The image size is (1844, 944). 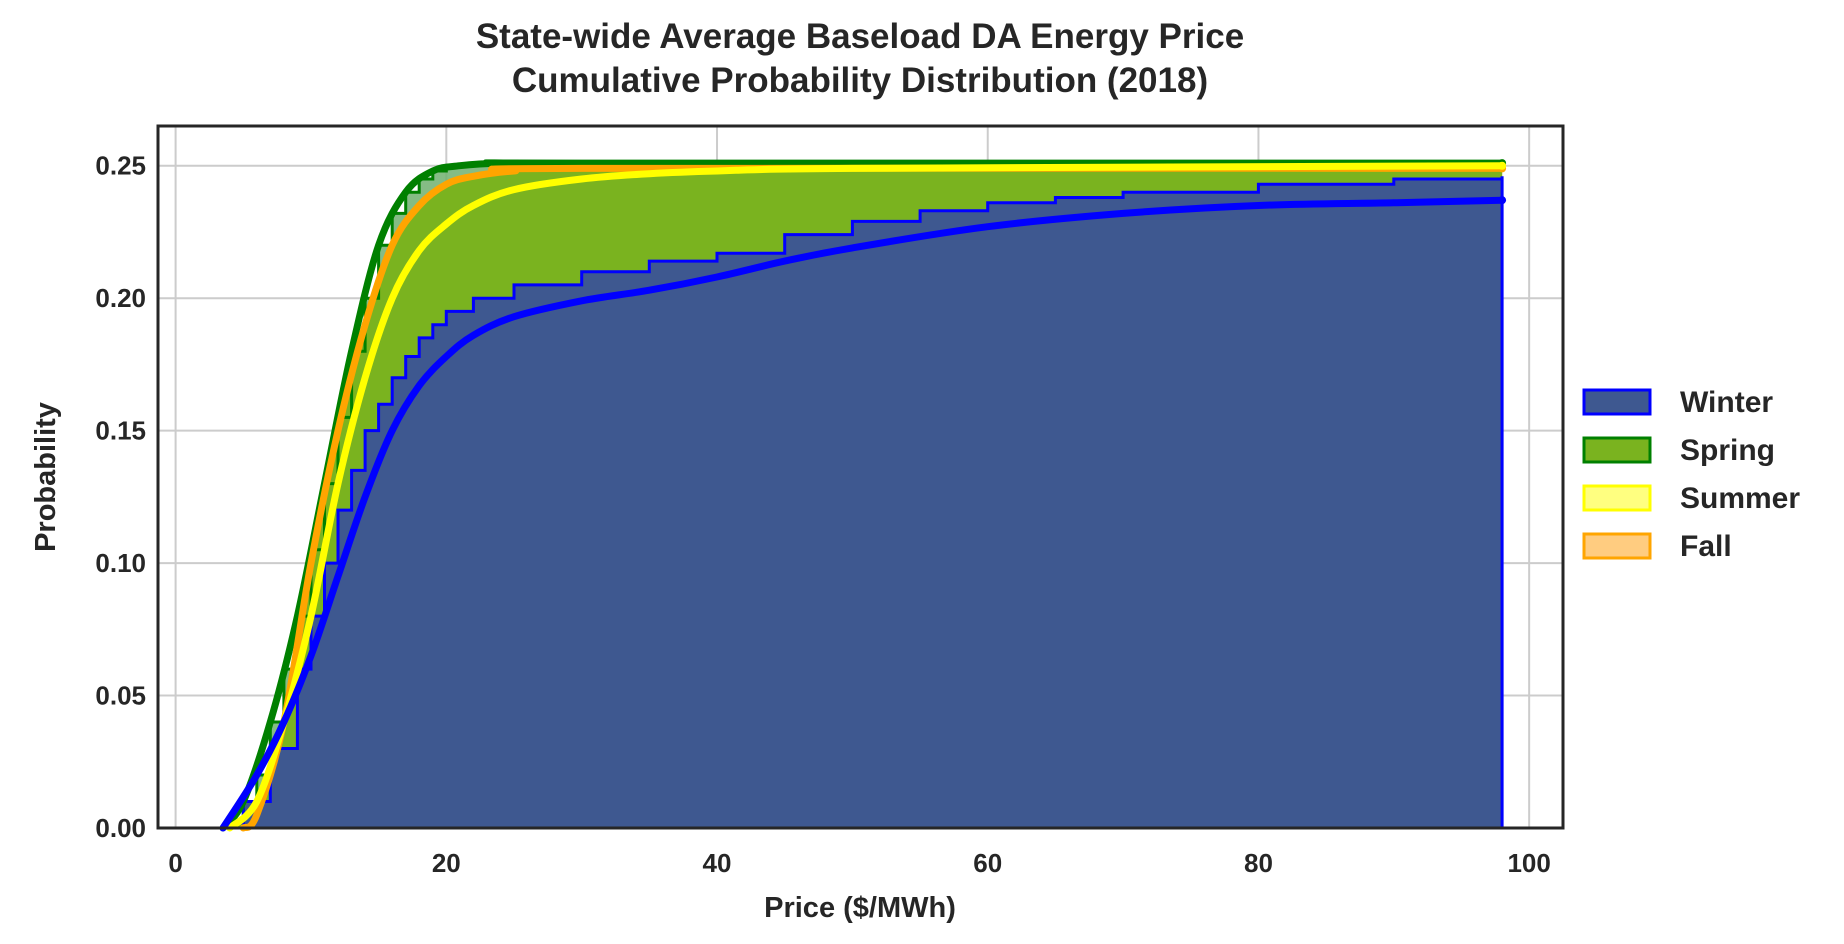 I want to click on y-tick-label: 0.00, so click(x=120, y=828).